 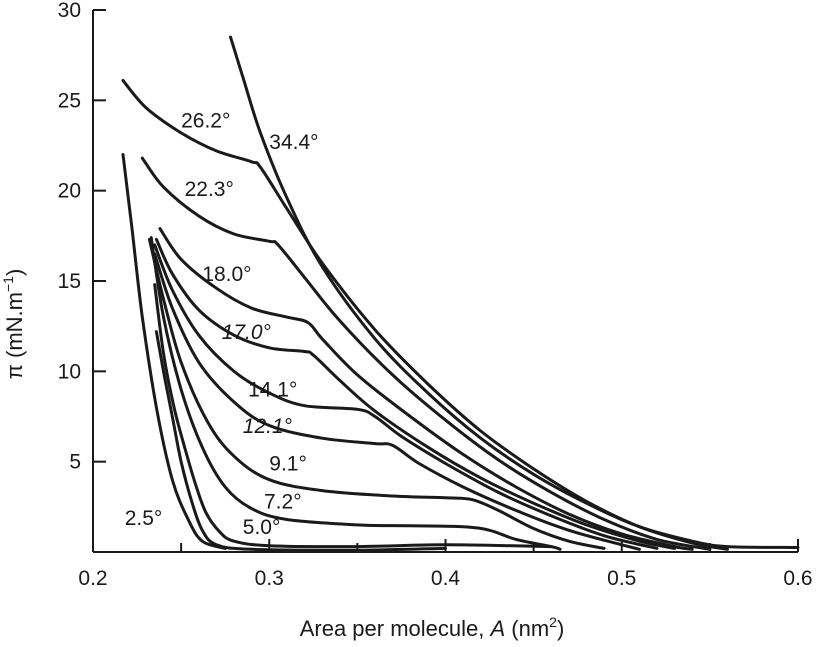 I want to click on curve-label: 5.0°, so click(x=262, y=527).